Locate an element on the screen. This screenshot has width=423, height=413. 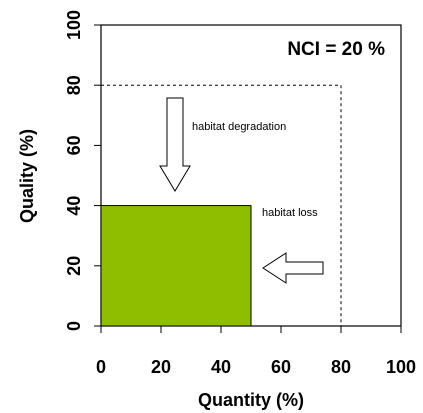
x-tick-label: 60 is located at coordinates (281, 367).